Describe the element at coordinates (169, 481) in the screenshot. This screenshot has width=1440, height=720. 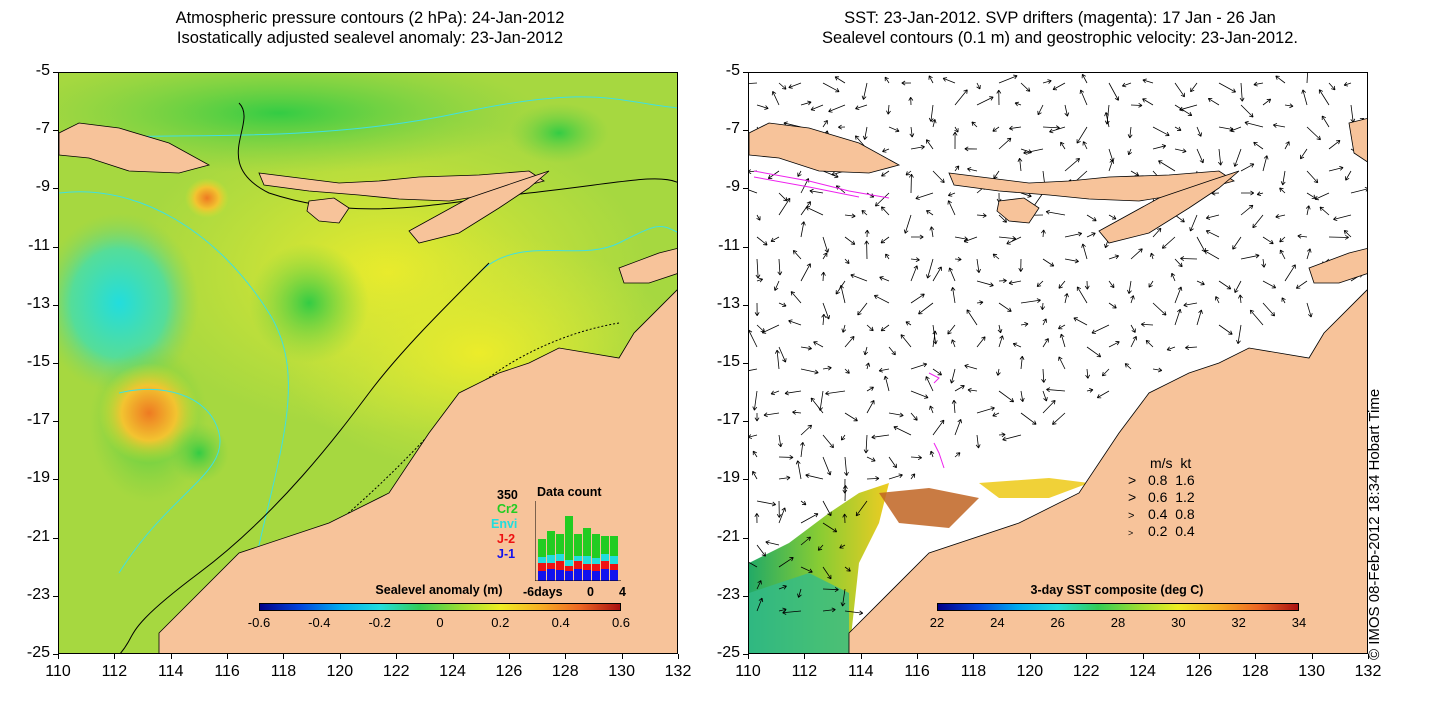
I see `pressure-contour` at that location.